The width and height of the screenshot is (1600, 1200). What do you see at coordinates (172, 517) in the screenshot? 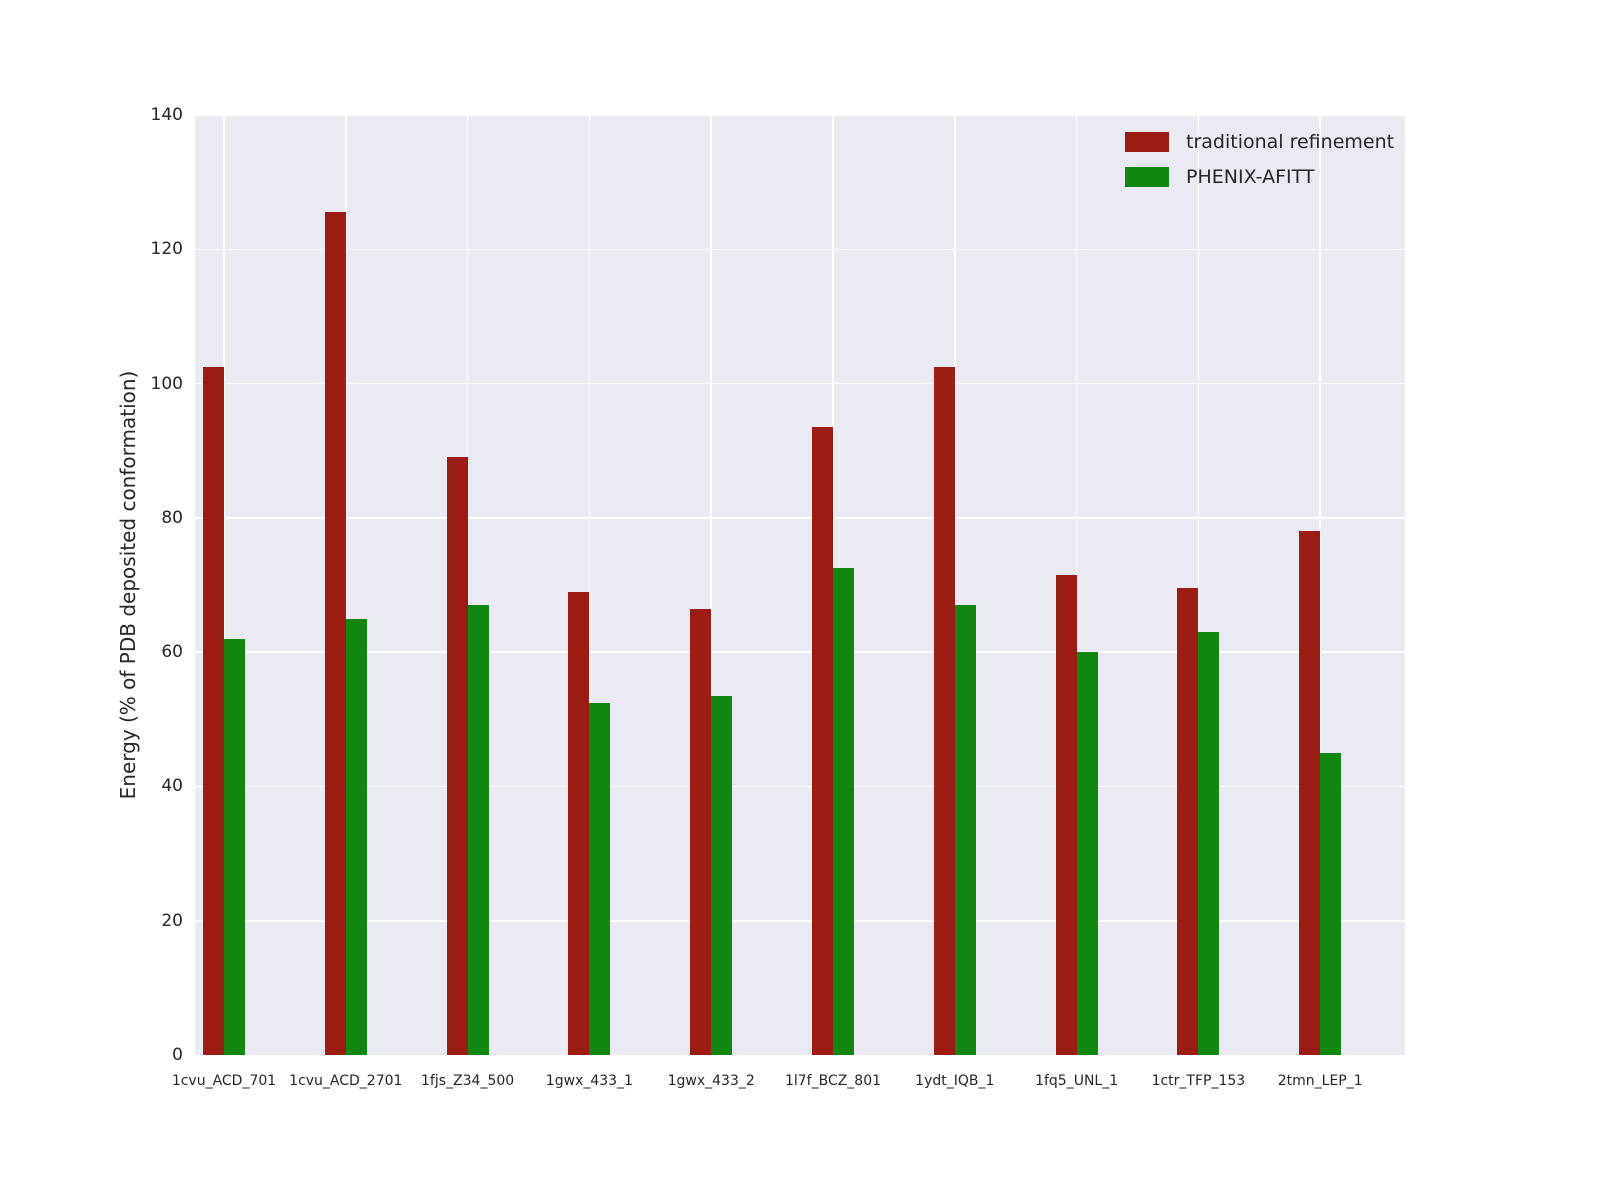
I see `y-tick-label: 80` at bounding box center [172, 517].